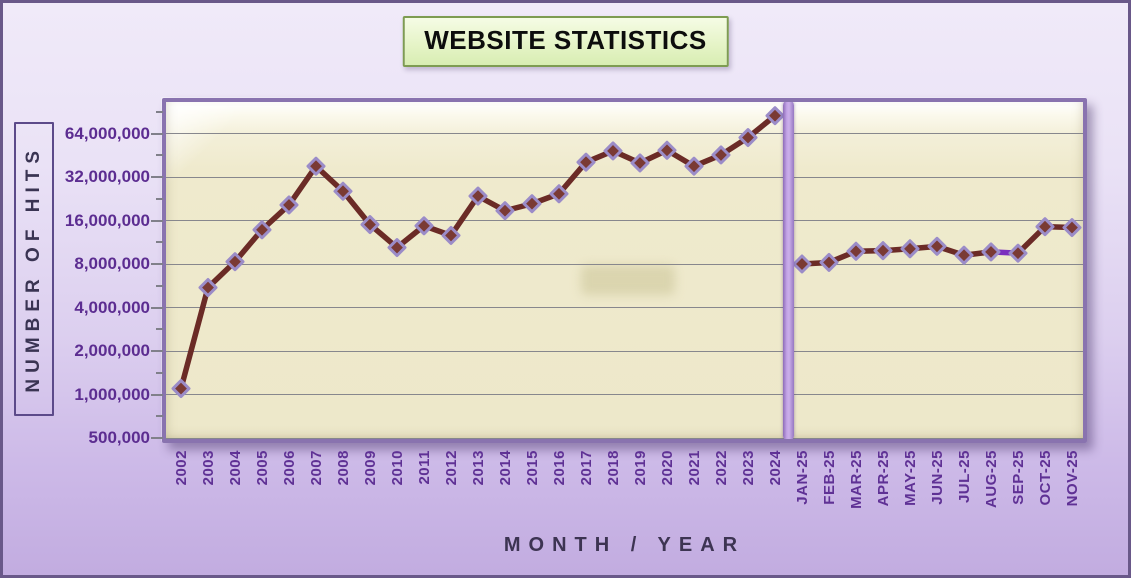 The width and height of the screenshot is (1131, 578). I want to click on x-tick-label: 2009, so click(370, 468).